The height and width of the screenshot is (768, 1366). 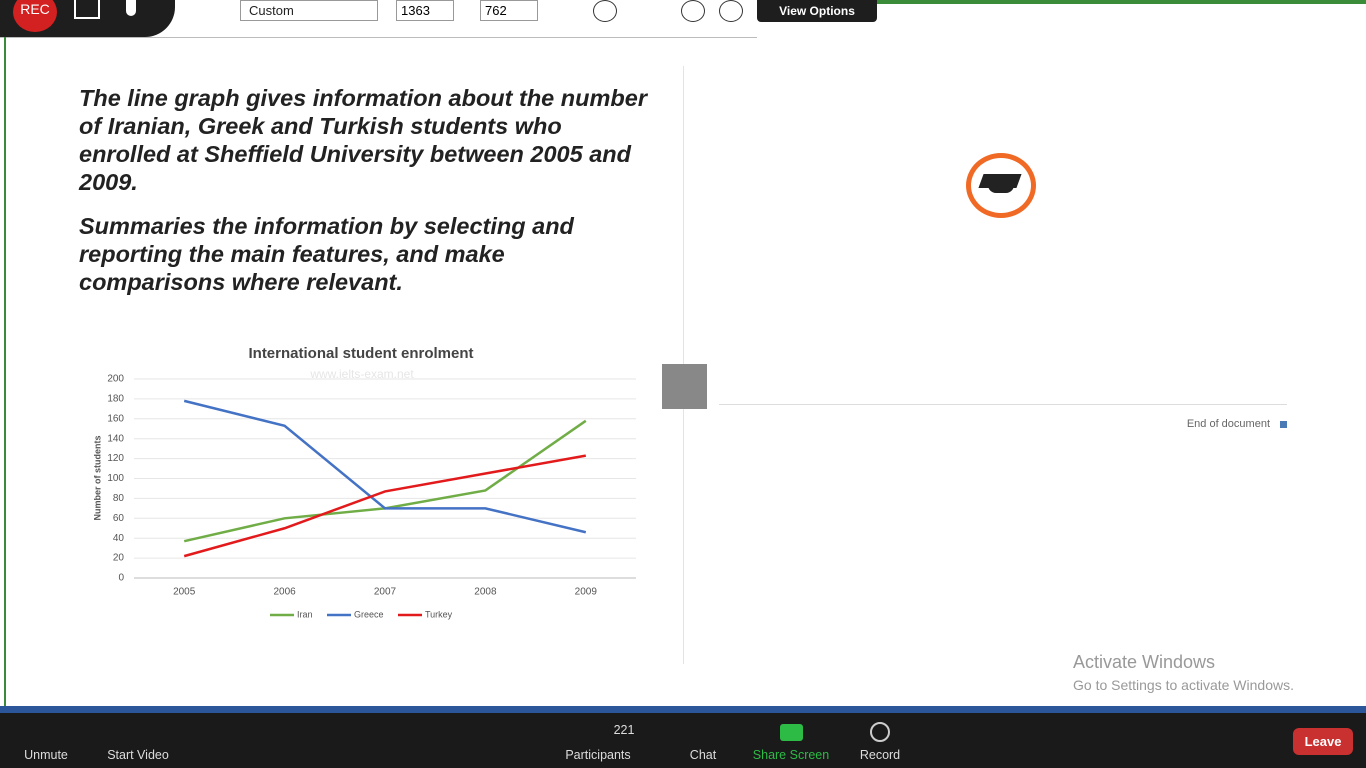 What do you see at coordinates (360, 353) in the screenshot?
I see `chart-title: International student enrolment` at bounding box center [360, 353].